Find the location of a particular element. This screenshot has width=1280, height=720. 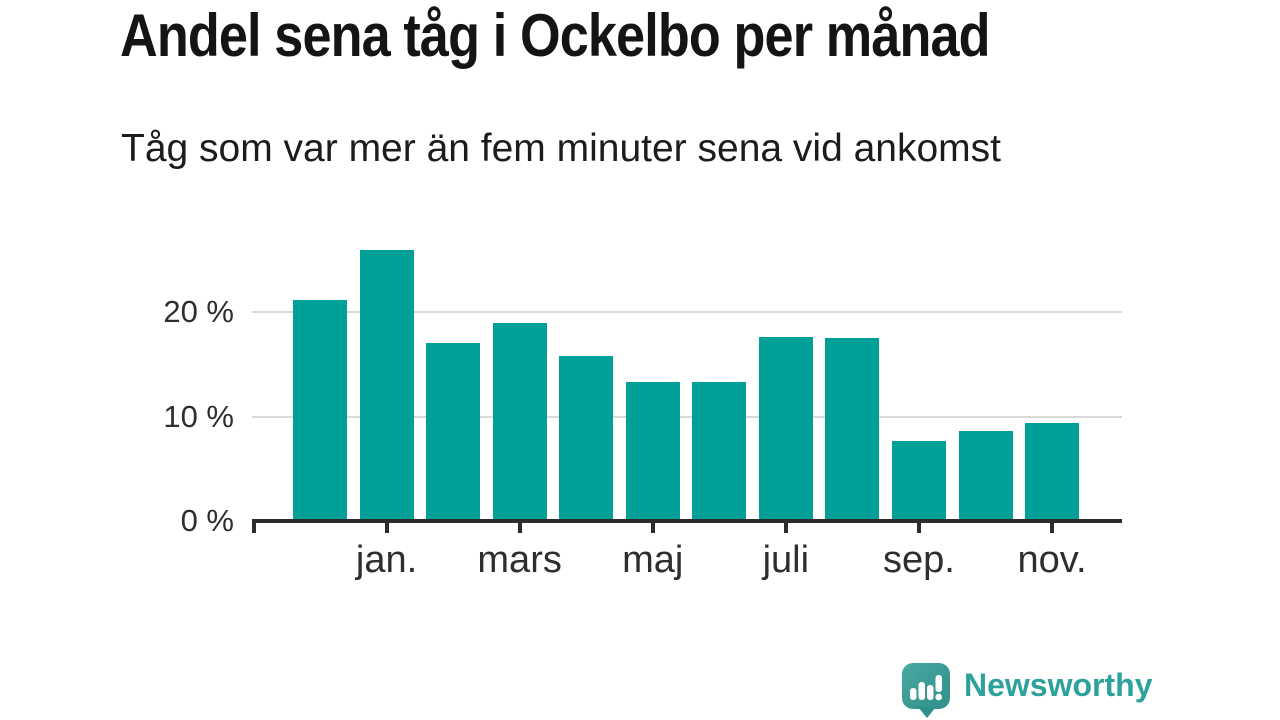

newsworthy-speech-bubble-chart-icon is located at coordinates (926, 690).